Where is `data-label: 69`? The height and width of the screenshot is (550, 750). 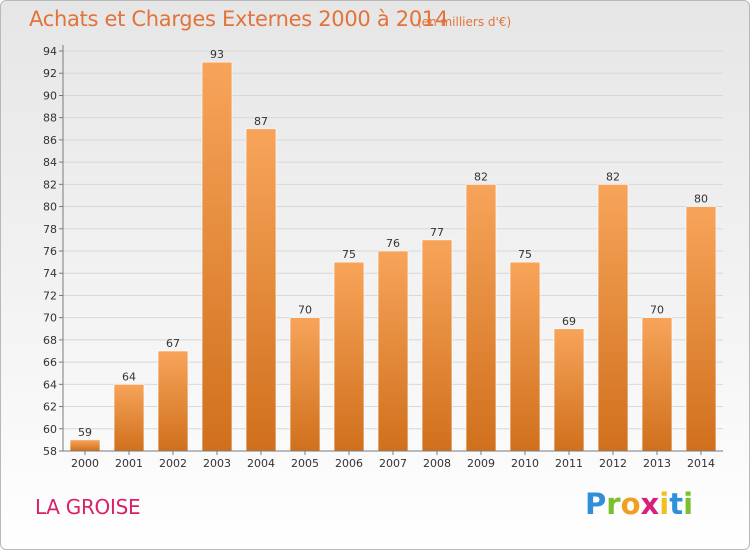
data-label: 69 is located at coordinates (569, 321).